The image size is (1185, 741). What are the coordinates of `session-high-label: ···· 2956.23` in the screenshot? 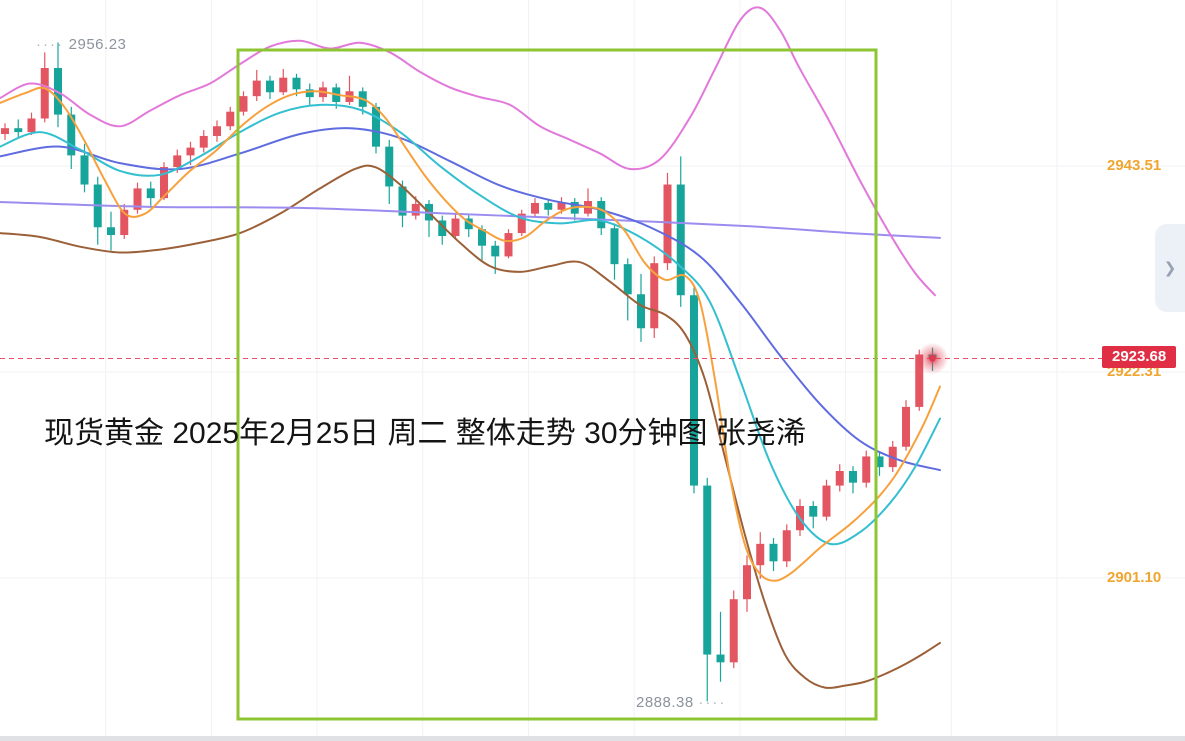 It's located at (81, 44).